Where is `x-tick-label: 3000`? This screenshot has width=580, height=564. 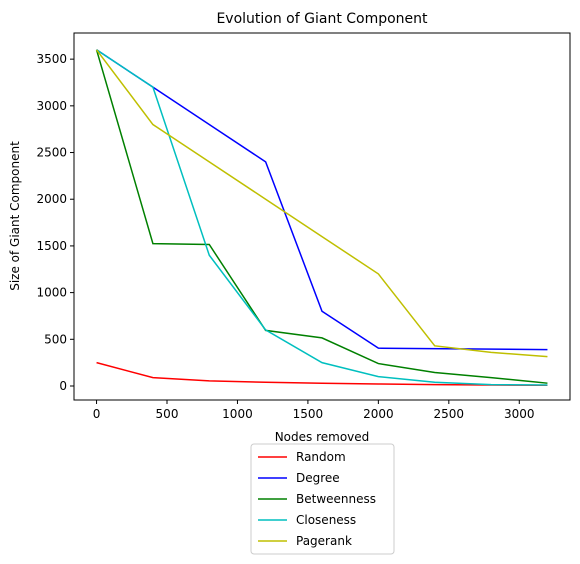 x-tick-label: 3000 is located at coordinates (519, 414).